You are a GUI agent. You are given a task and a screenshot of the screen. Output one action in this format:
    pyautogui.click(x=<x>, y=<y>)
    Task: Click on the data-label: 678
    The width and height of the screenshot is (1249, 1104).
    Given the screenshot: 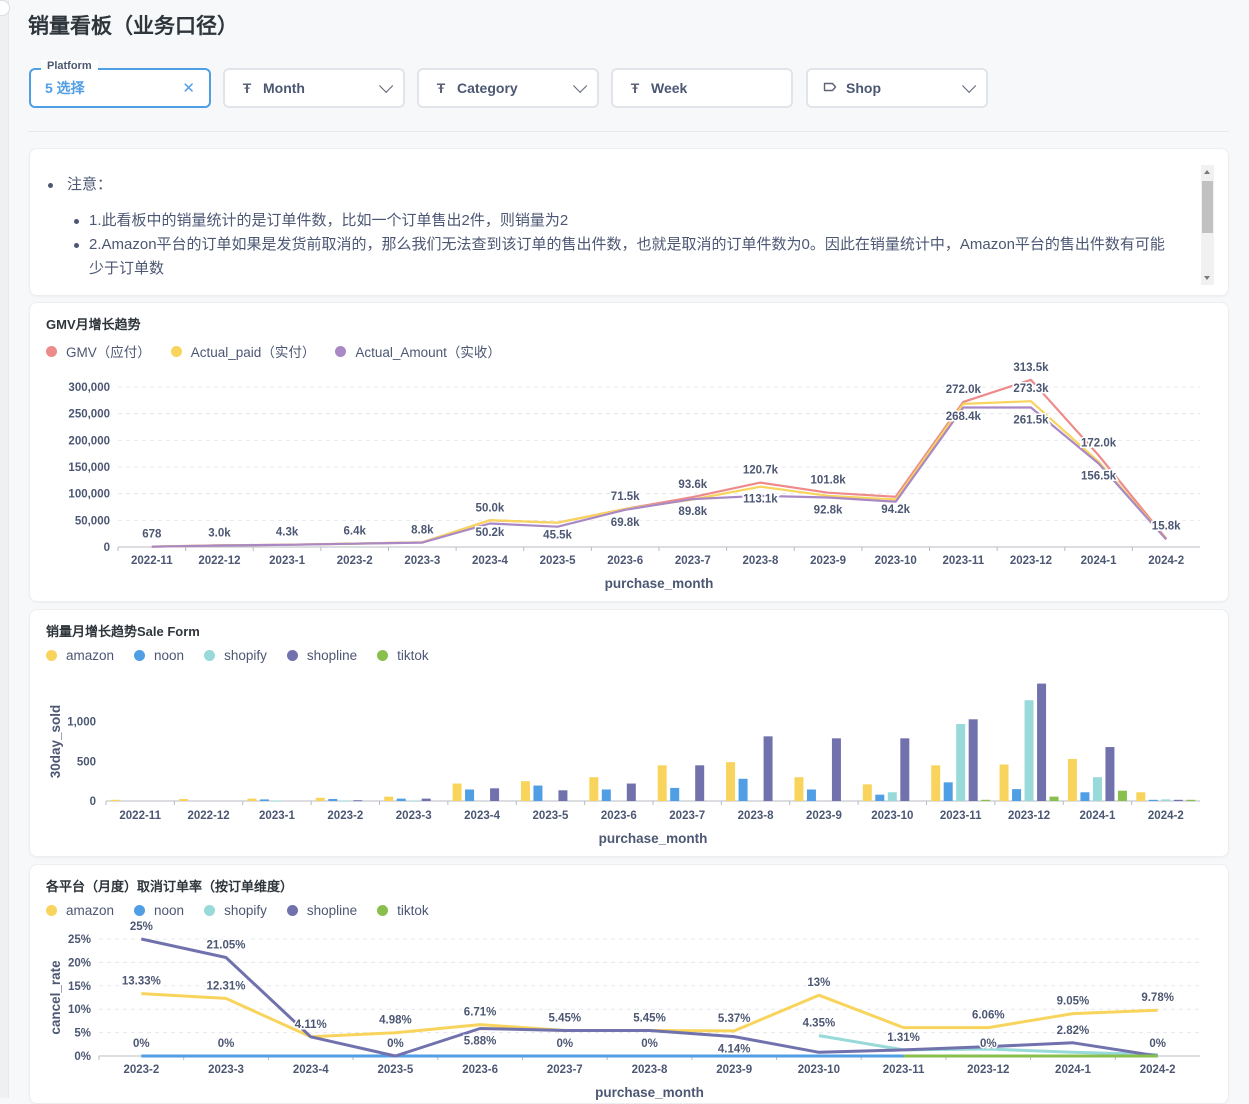 What is the action you would take?
    pyautogui.click(x=152, y=535)
    